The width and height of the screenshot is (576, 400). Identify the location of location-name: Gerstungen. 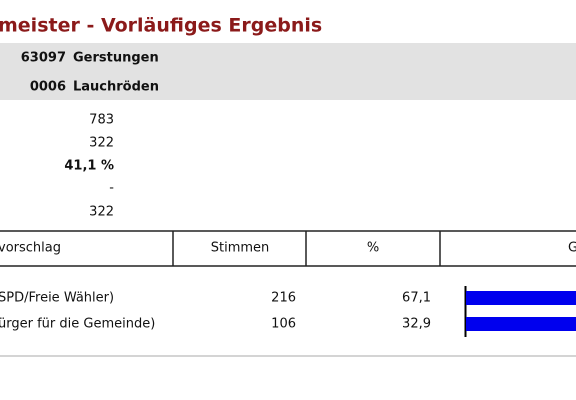
(116, 58).